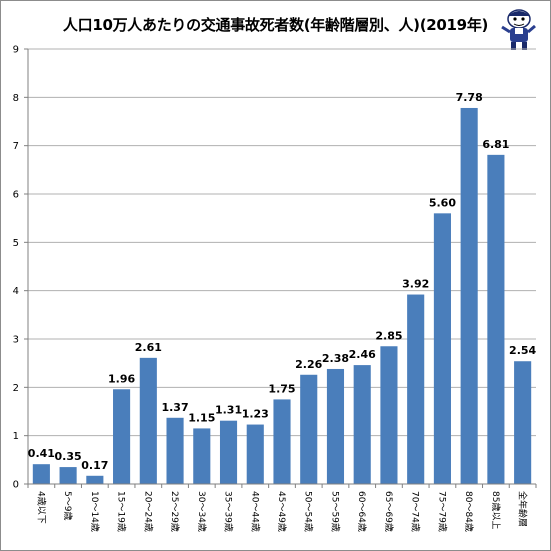 The height and width of the screenshot is (551, 551). What do you see at coordinates (469, 511) in the screenshot?
I see `x-tick-label: 80～84歳` at bounding box center [469, 511].